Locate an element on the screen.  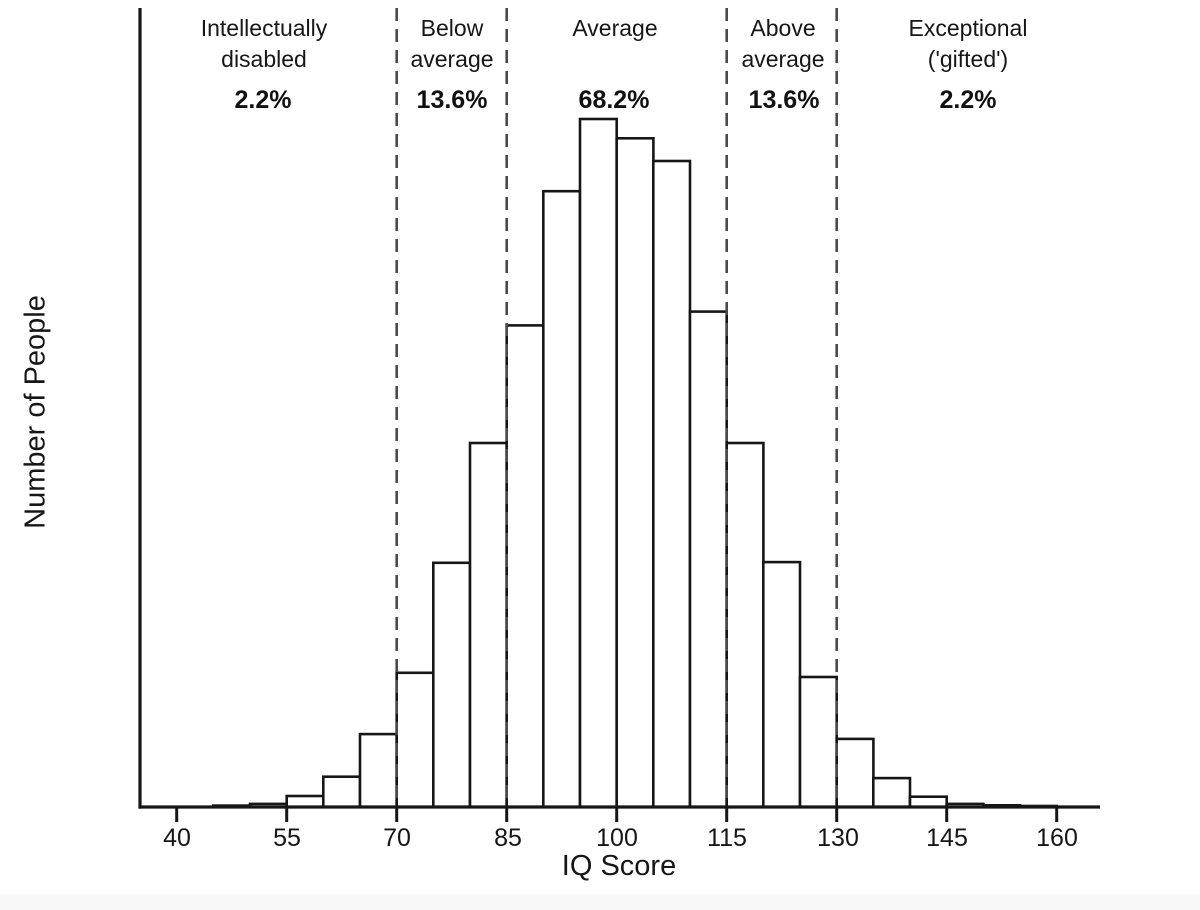
x-tick-label-100: 100 is located at coordinates (617, 838).